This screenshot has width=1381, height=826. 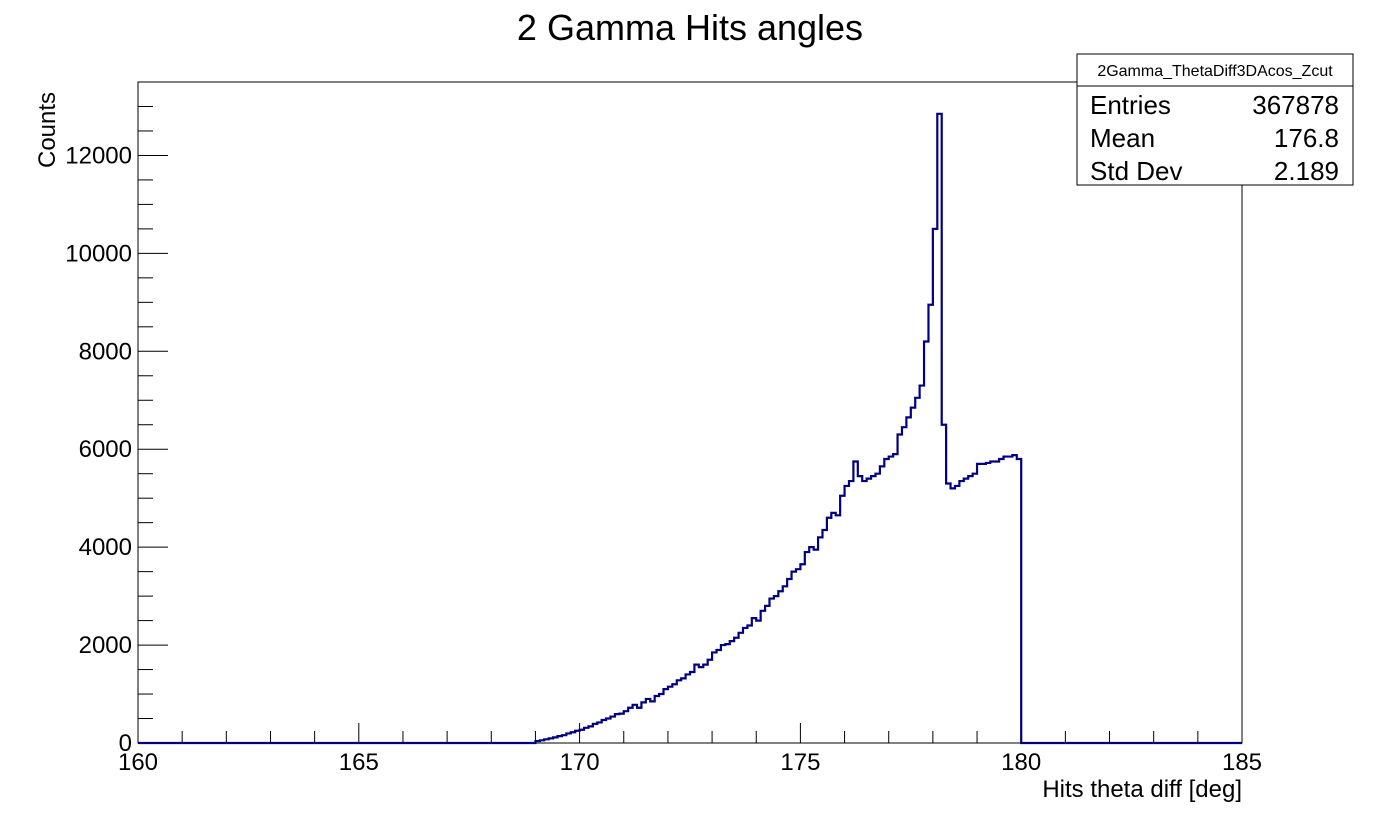 What do you see at coordinates (690, 27) in the screenshot?
I see `chart-title: 2 Gamma Hits angles` at bounding box center [690, 27].